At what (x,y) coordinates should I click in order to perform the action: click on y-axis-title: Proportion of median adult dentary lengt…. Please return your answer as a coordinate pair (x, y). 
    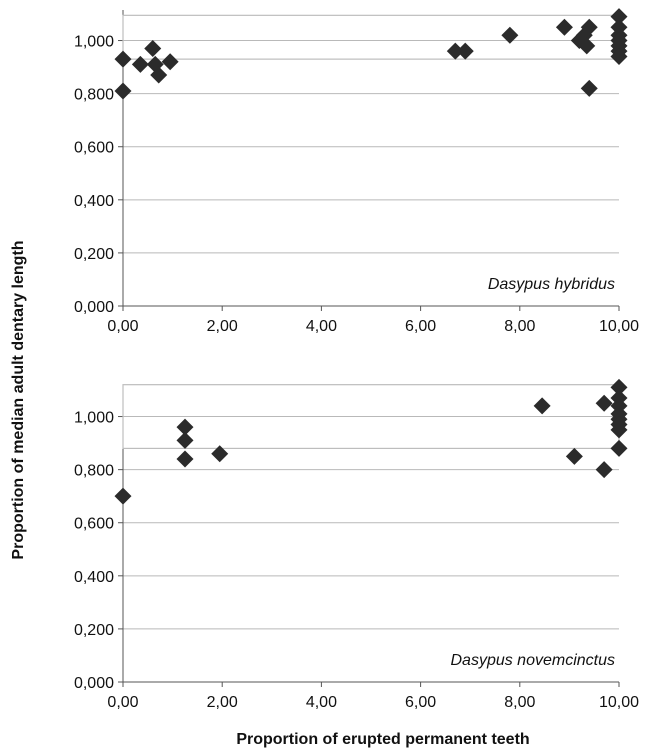
    Looking at the image, I should click on (18, 399).